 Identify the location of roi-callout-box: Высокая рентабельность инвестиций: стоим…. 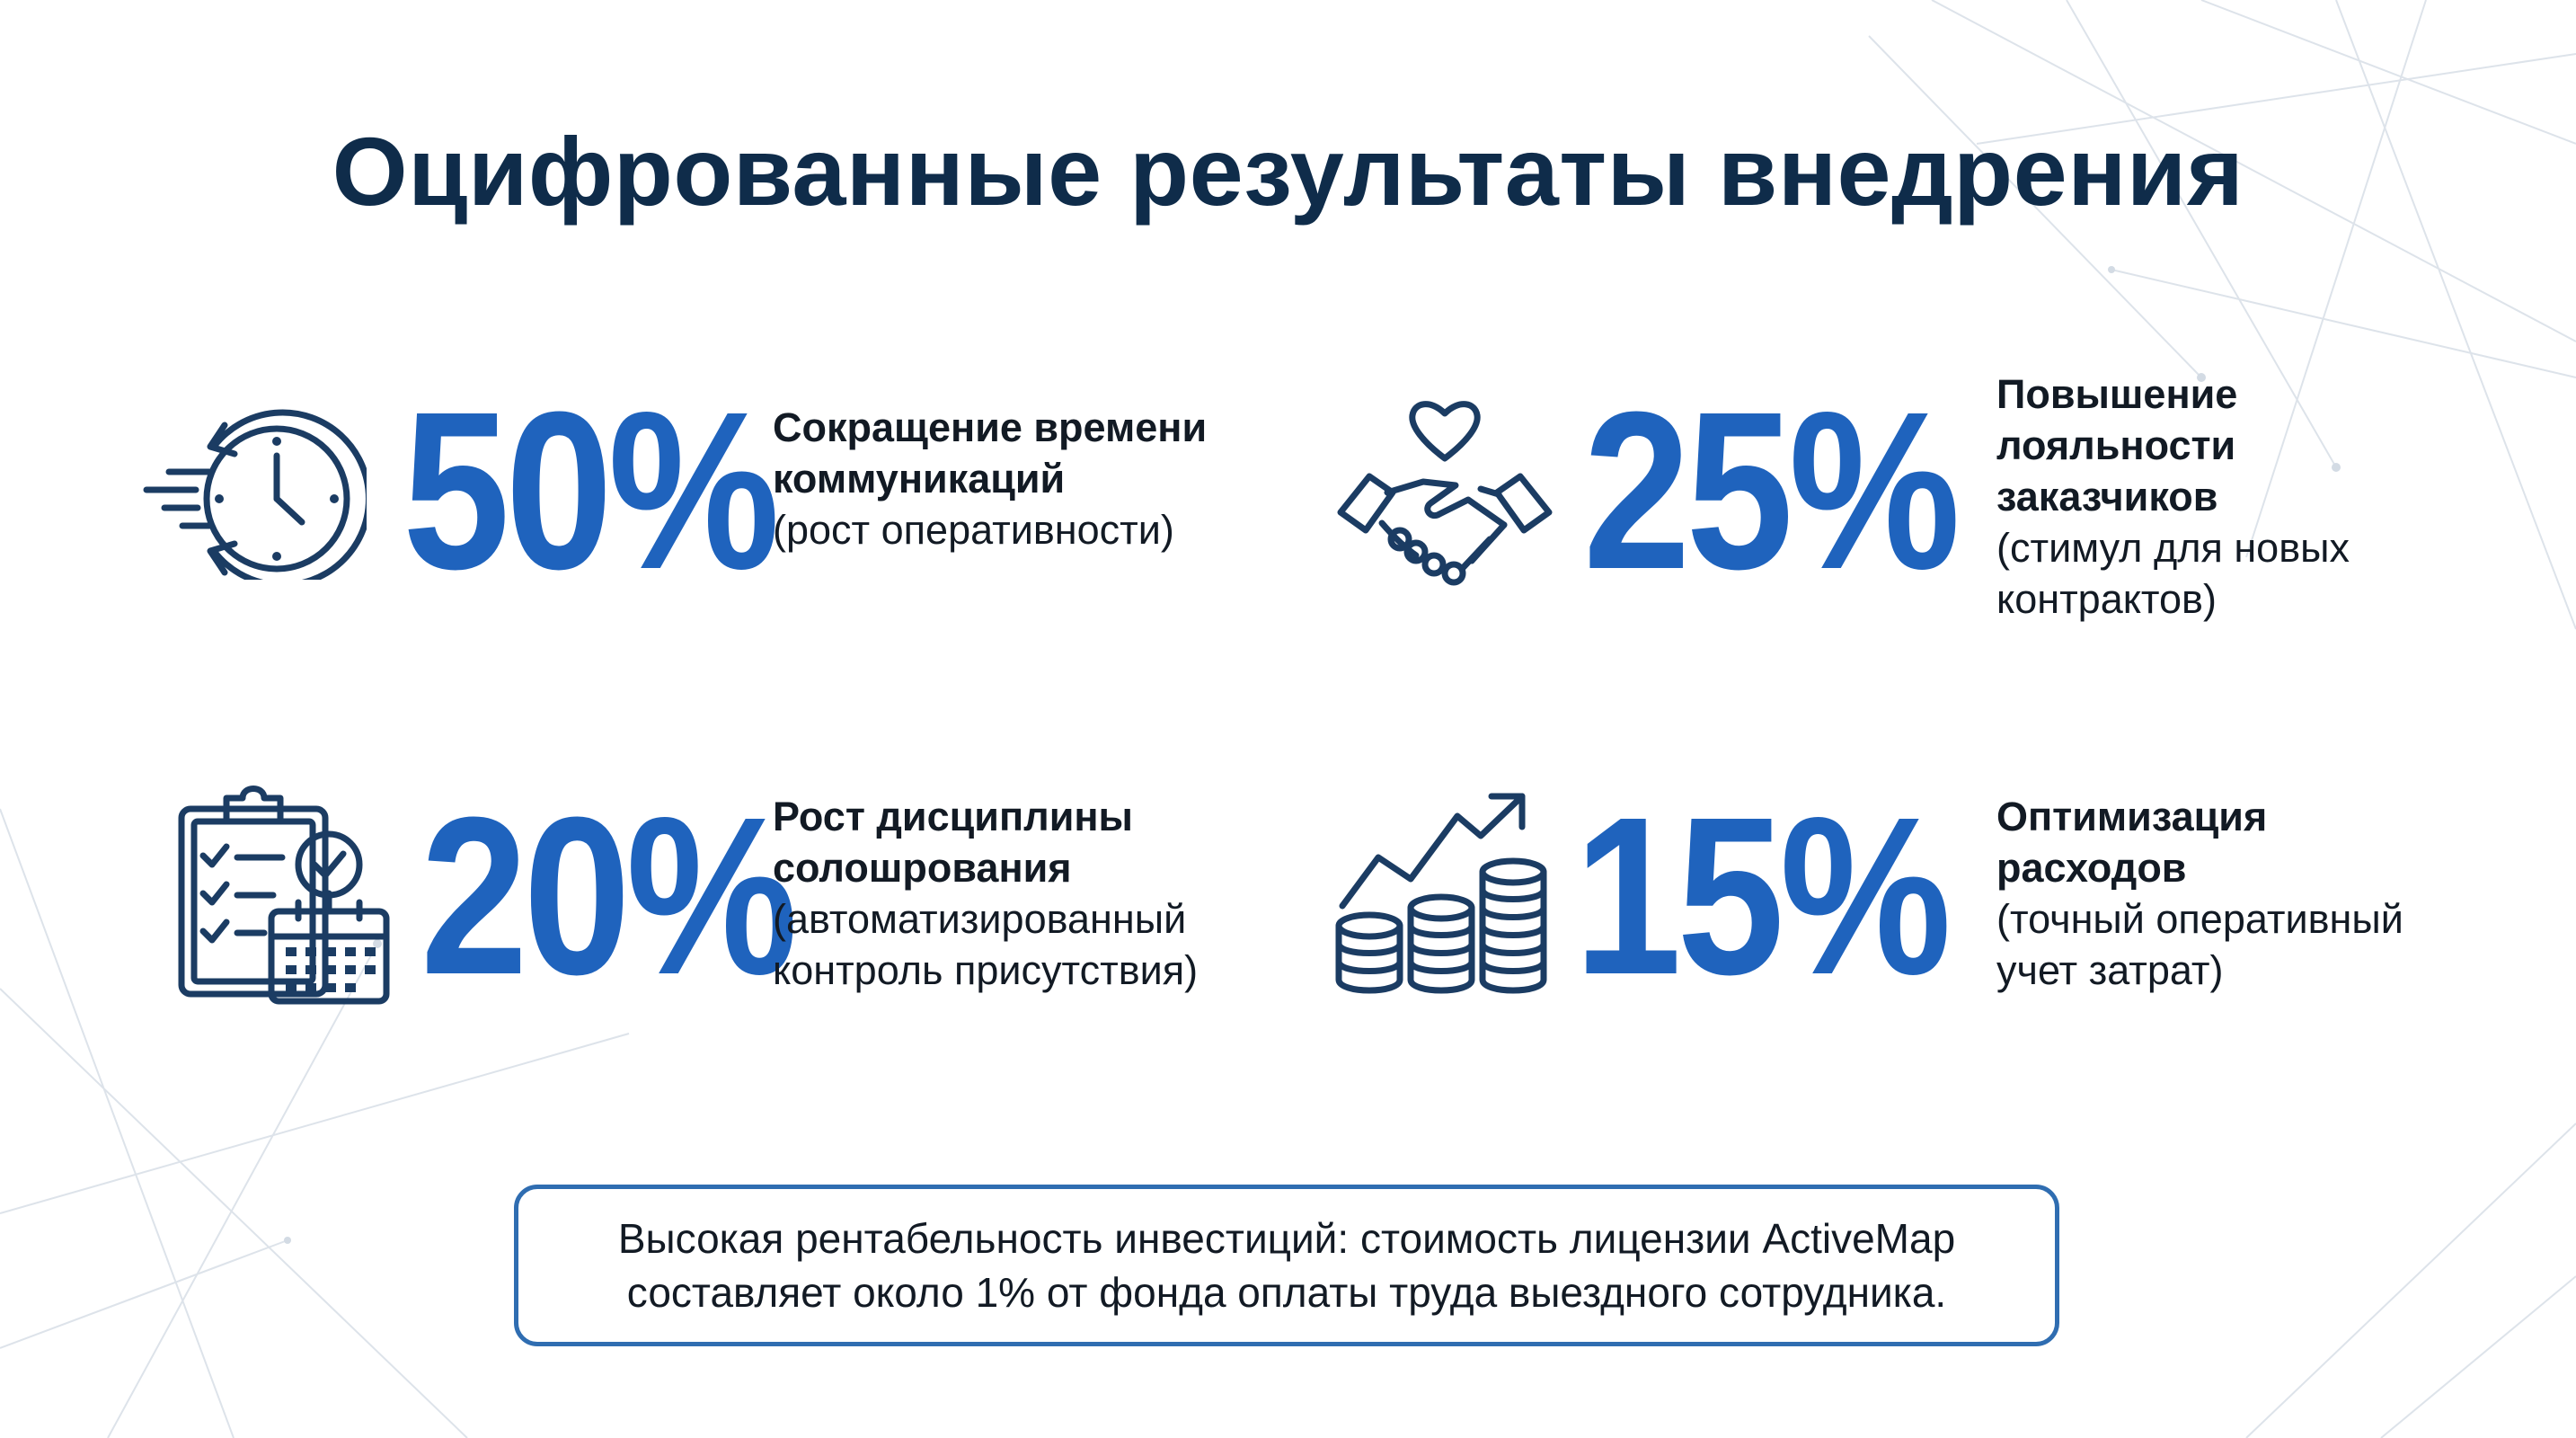
(1286, 1265).